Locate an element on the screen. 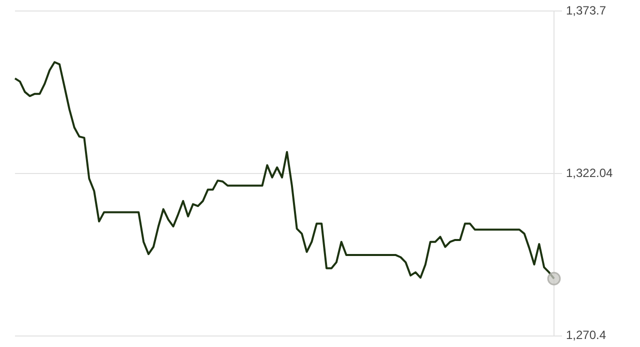 The height and width of the screenshot is (347, 640). y-tick-label: 1,322.04 is located at coordinates (590, 173).